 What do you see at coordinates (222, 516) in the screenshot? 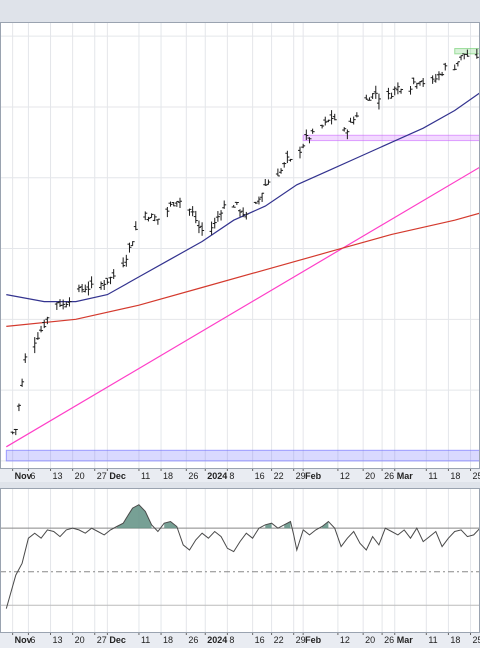
I see `indicator-fill-above` at bounding box center [222, 516].